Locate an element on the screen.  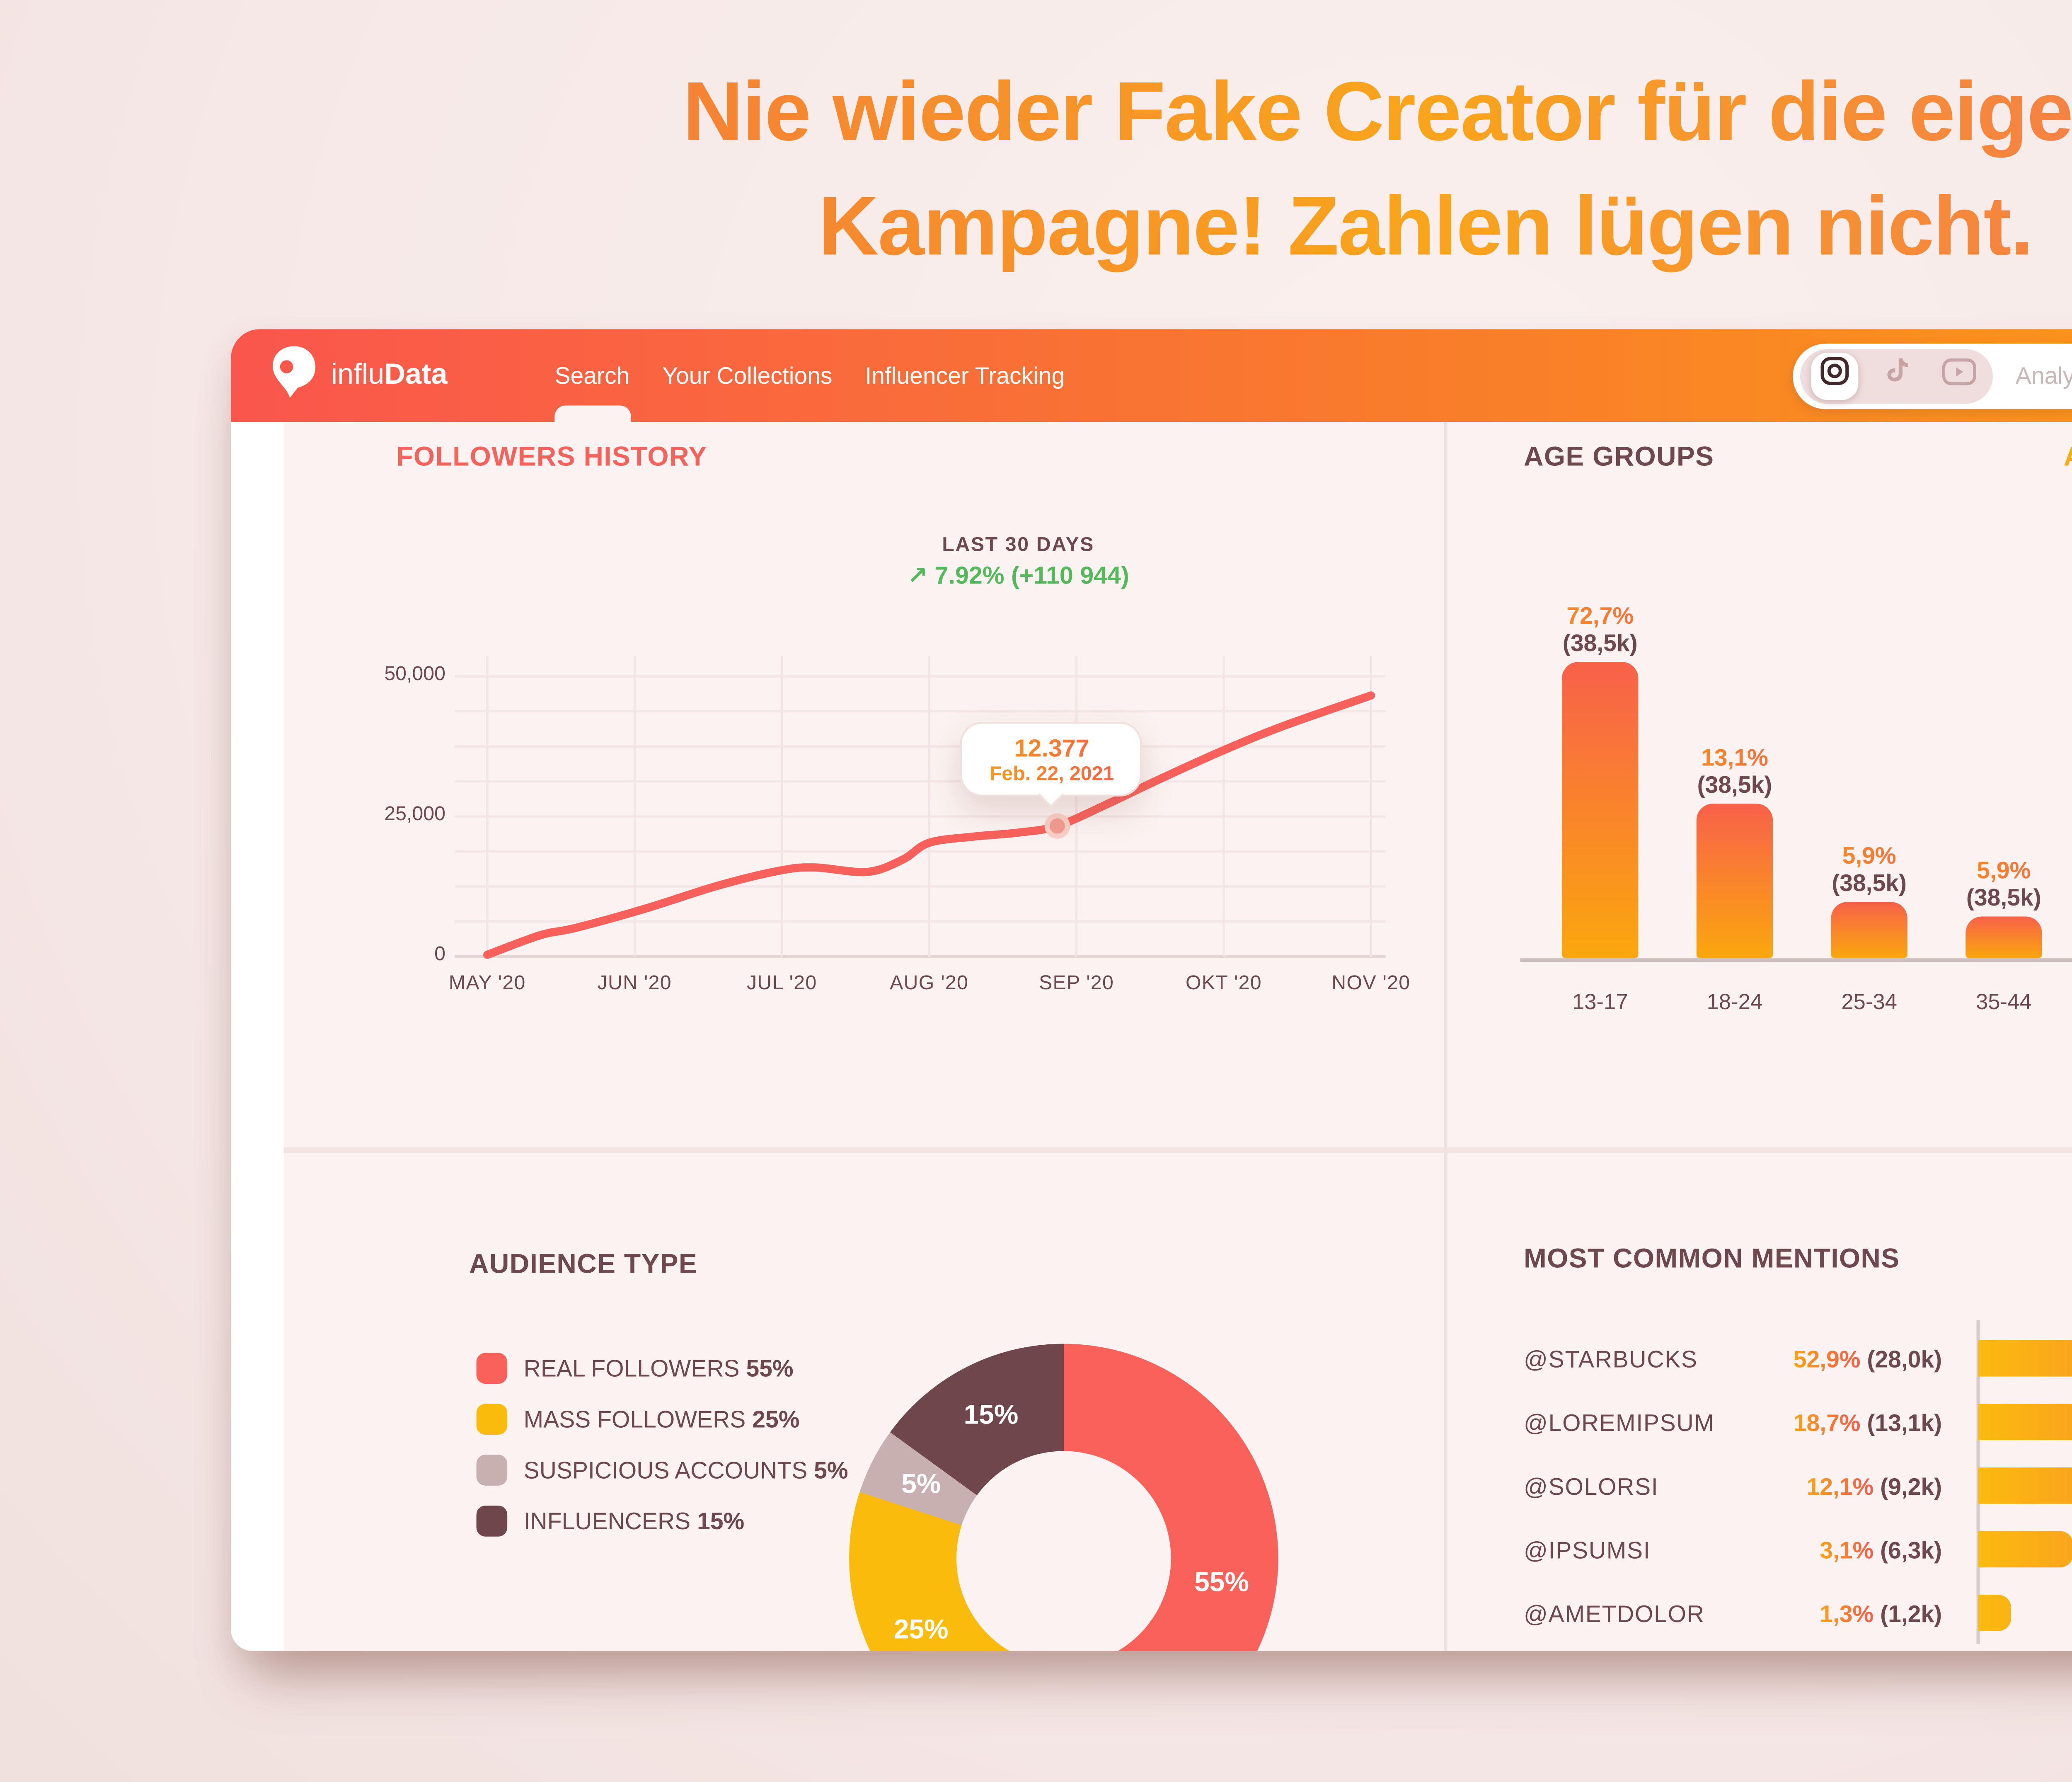
followers-history-title: FOLLOWERS HISTORY is located at coordinates (551, 457).